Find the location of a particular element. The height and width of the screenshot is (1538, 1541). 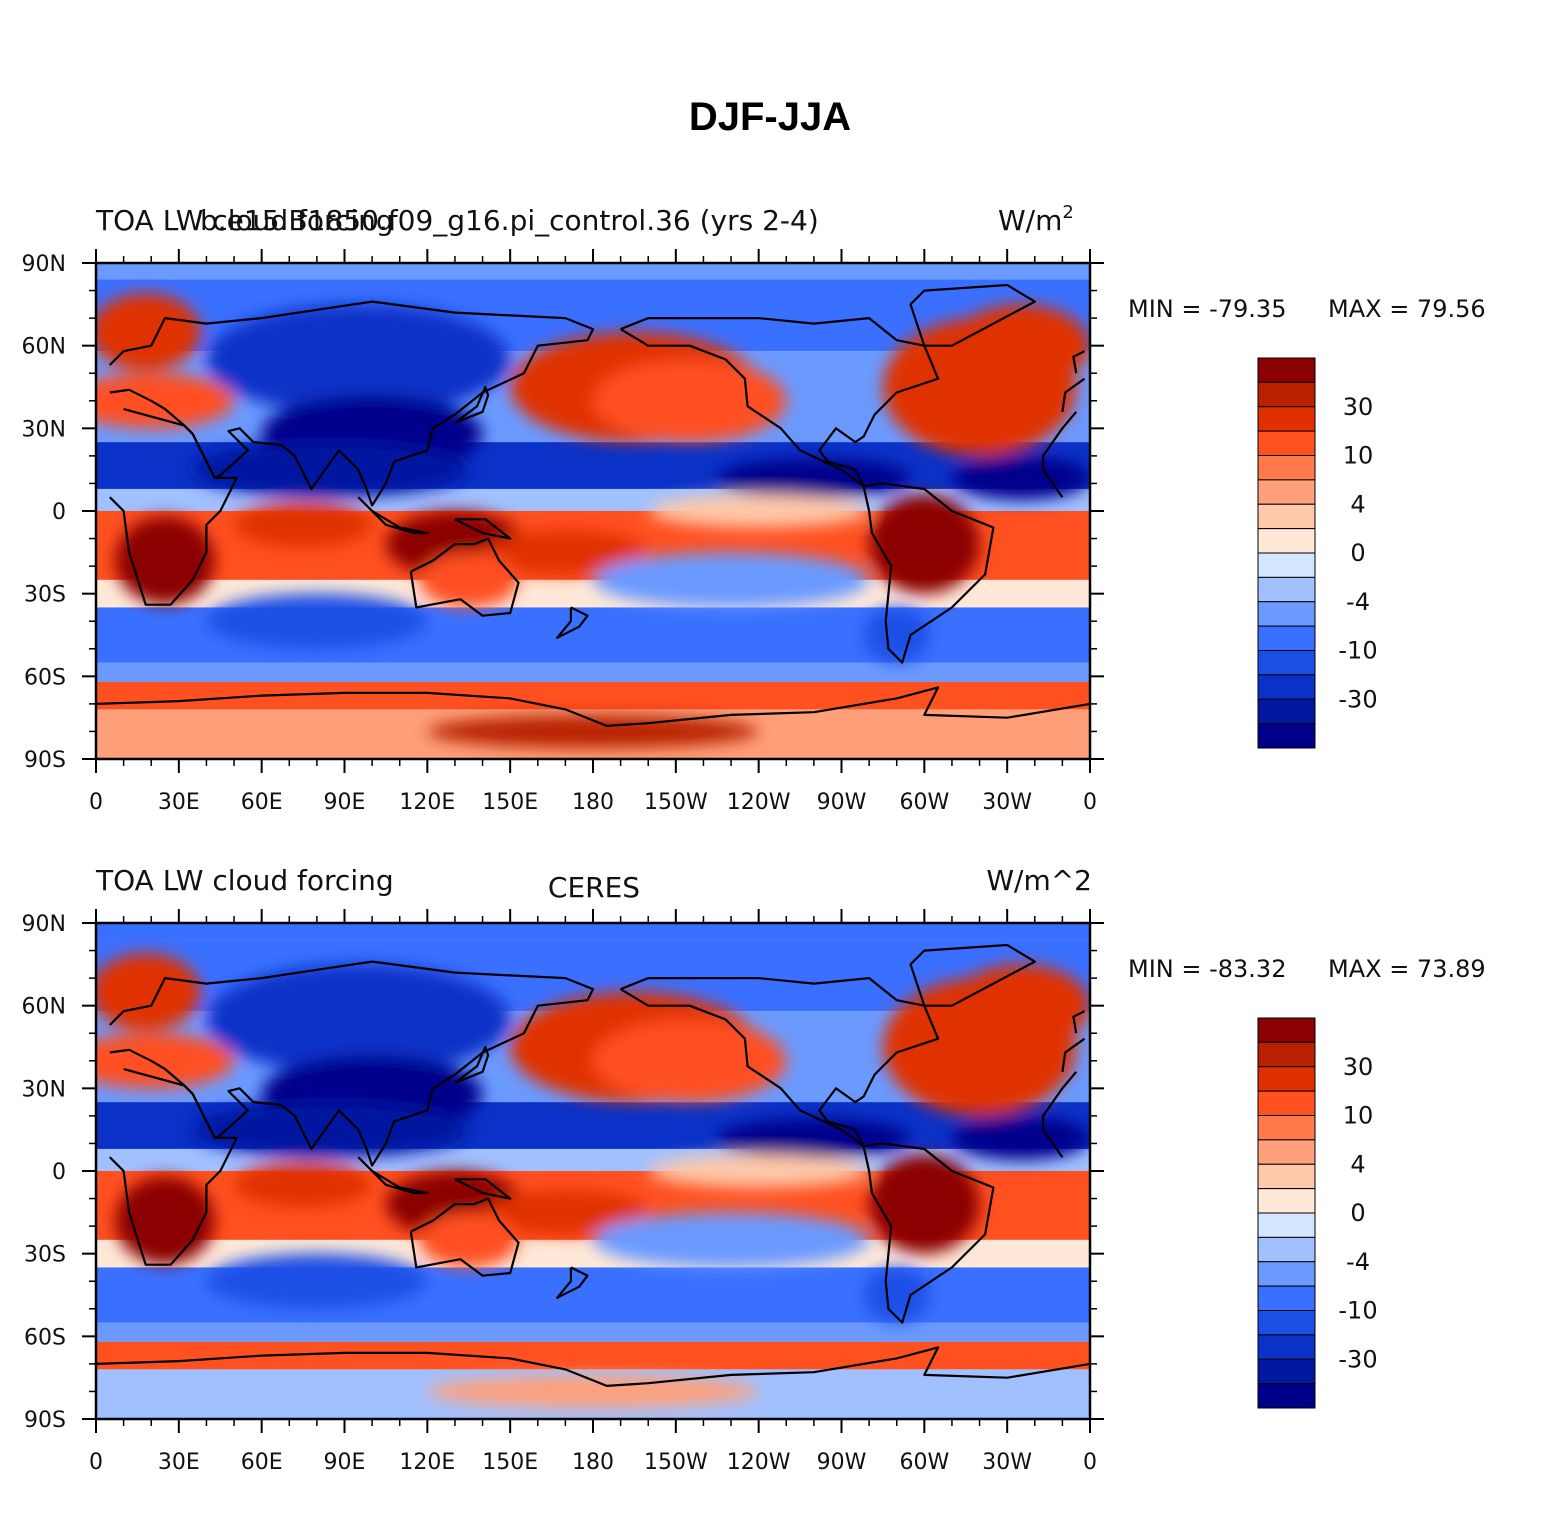

min-label: MIN = -83.32 is located at coordinates (1207, 969).